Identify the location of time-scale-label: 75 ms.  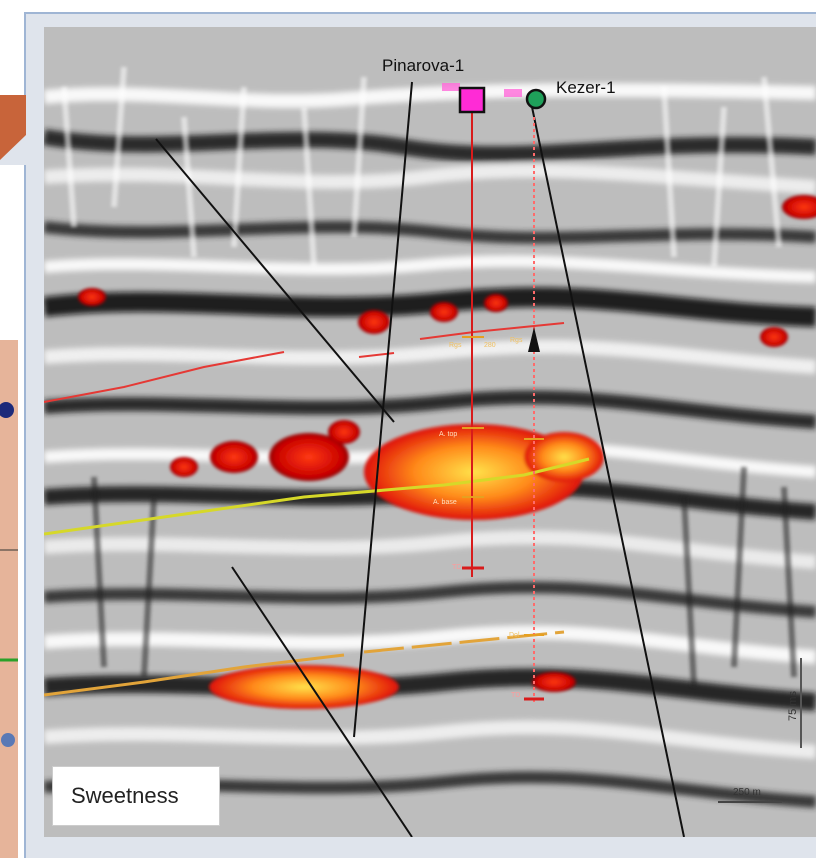
(792, 706).